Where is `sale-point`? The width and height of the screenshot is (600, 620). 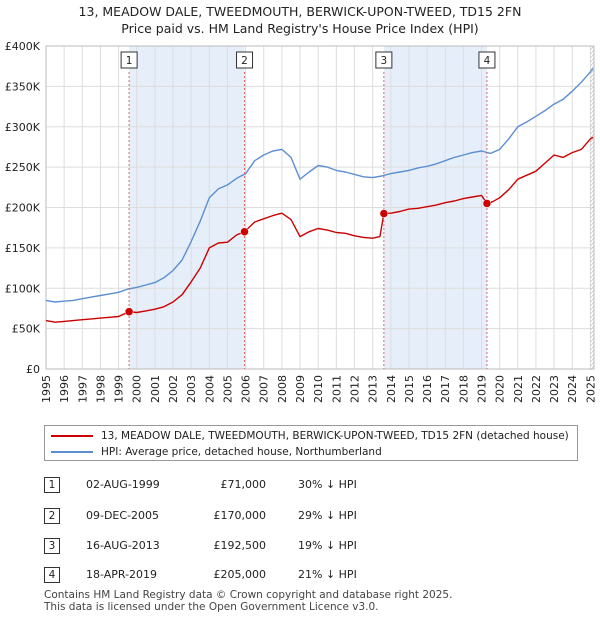 sale-point is located at coordinates (487, 203).